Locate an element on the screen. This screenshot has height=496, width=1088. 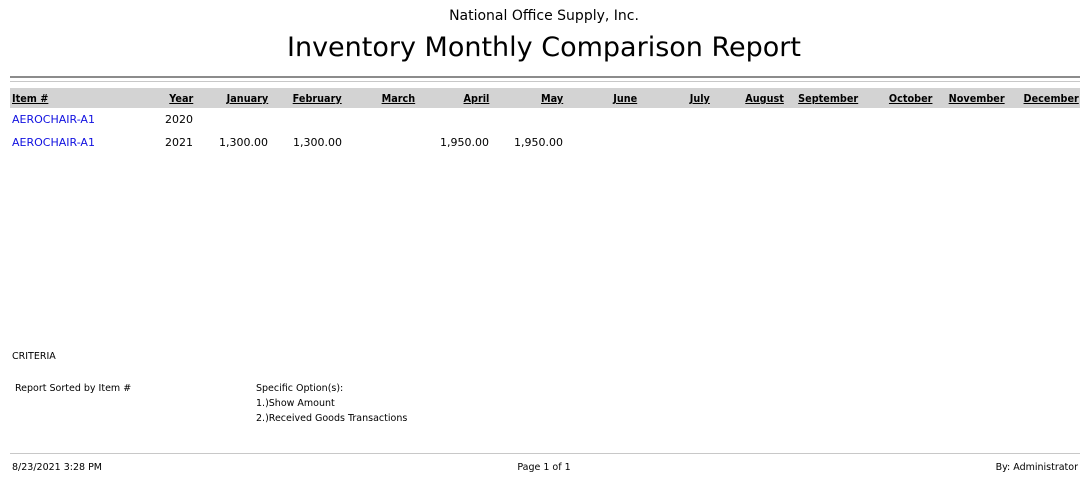
company-name: National Office Supply, Inc. is located at coordinates (544, 16).